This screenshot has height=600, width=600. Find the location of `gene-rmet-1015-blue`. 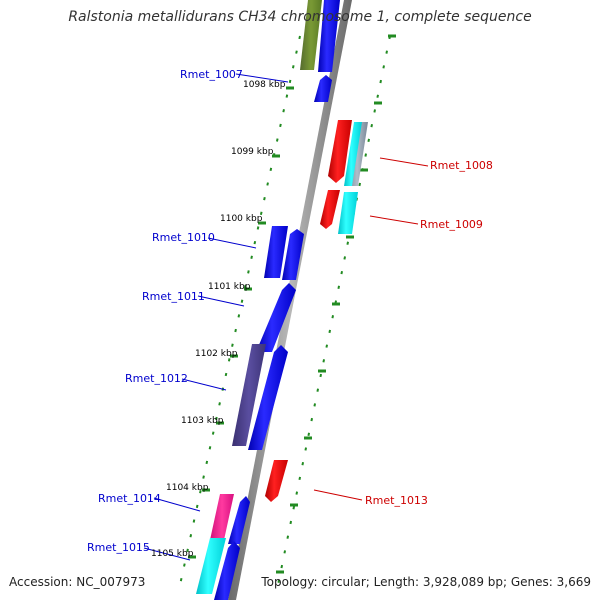

gene-rmet-1015-blue is located at coordinates (227, 570).